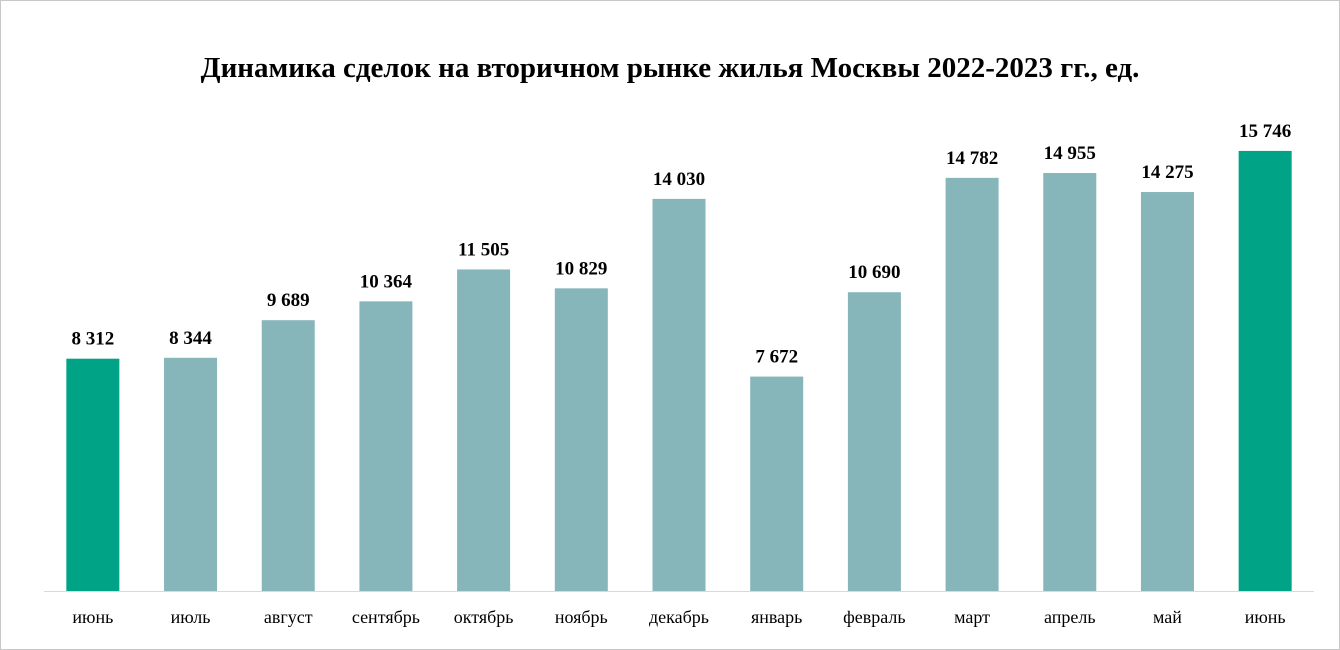  Describe the element at coordinates (1070, 617) in the screenshot. I see `category-label: апрель` at that location.